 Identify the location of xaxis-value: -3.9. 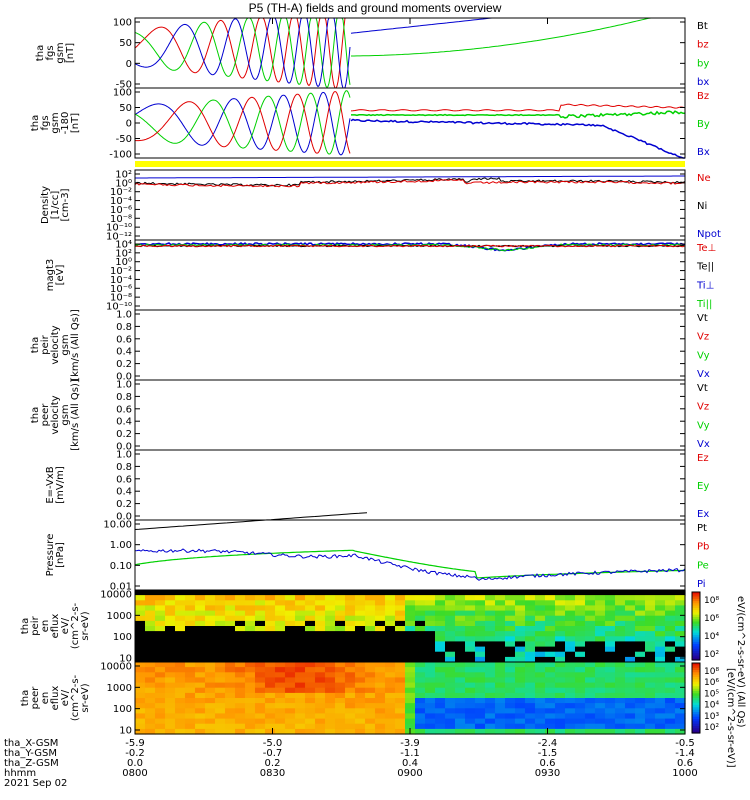
(410, 743).